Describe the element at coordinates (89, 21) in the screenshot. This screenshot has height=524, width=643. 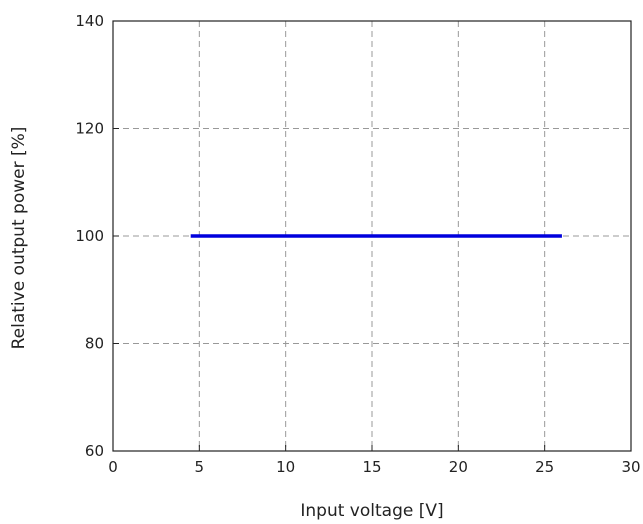
I see `y-tick-label: 140` at that location.